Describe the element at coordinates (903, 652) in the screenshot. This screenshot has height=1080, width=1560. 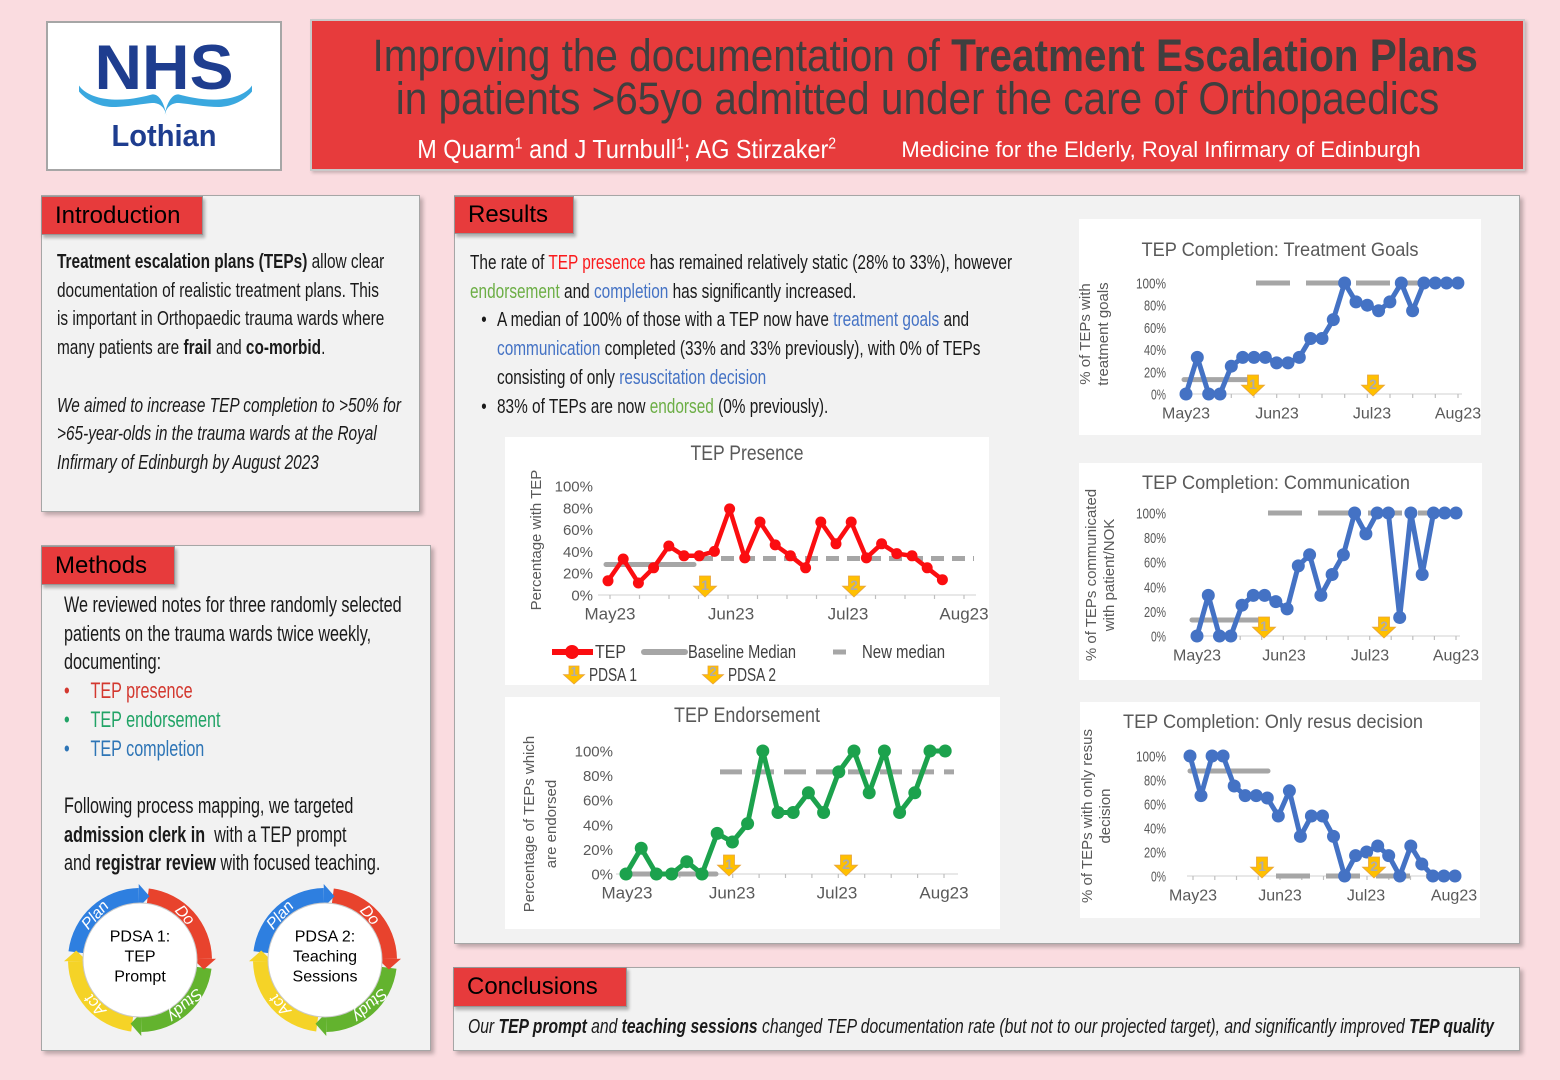
I see `svg-text: New median` at that location.